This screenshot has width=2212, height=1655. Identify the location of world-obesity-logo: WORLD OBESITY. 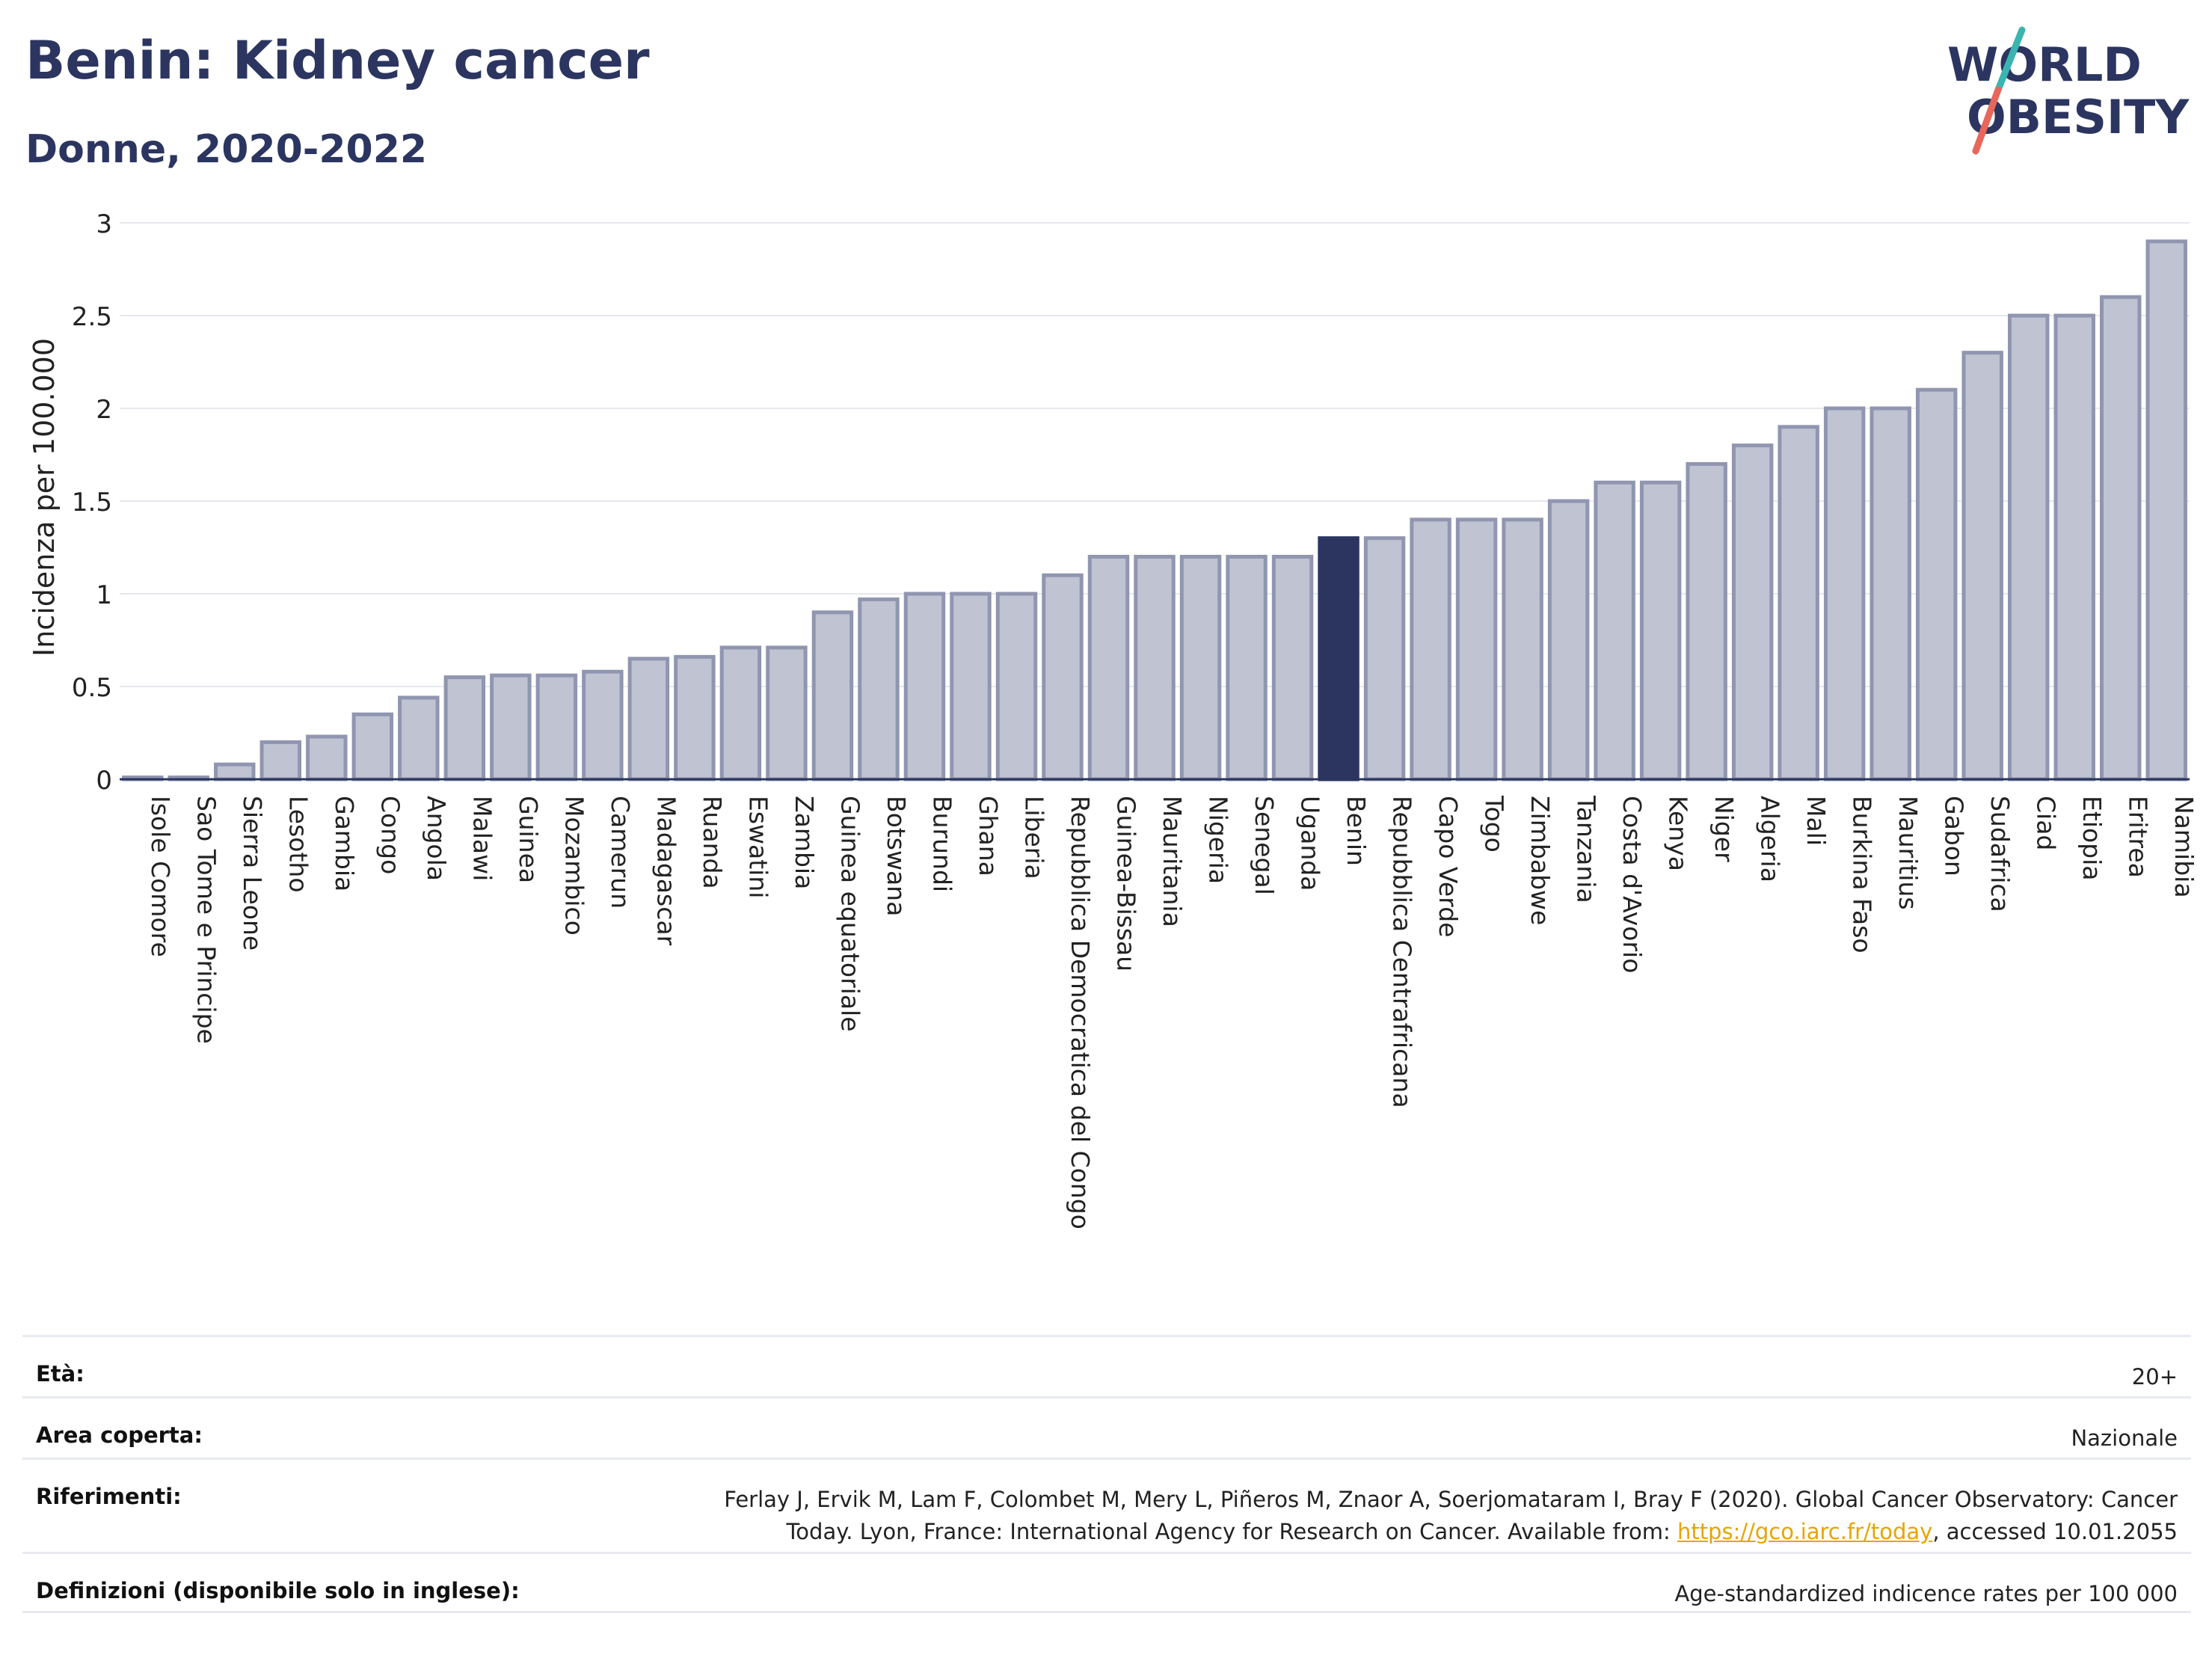
(2068, 90).